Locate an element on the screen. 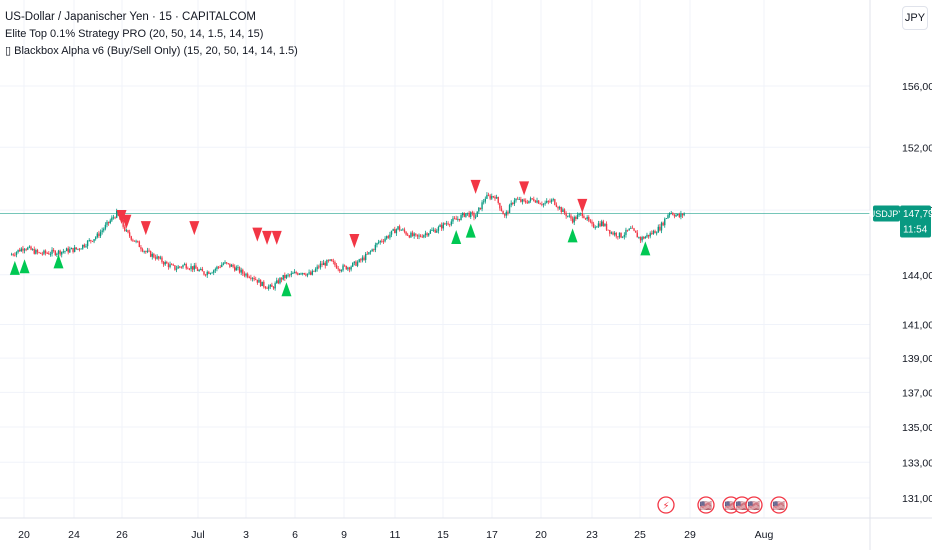 This screenshot has height=550, width=932. price-tick-label: 141,000 is located at coordinates (917, 325).